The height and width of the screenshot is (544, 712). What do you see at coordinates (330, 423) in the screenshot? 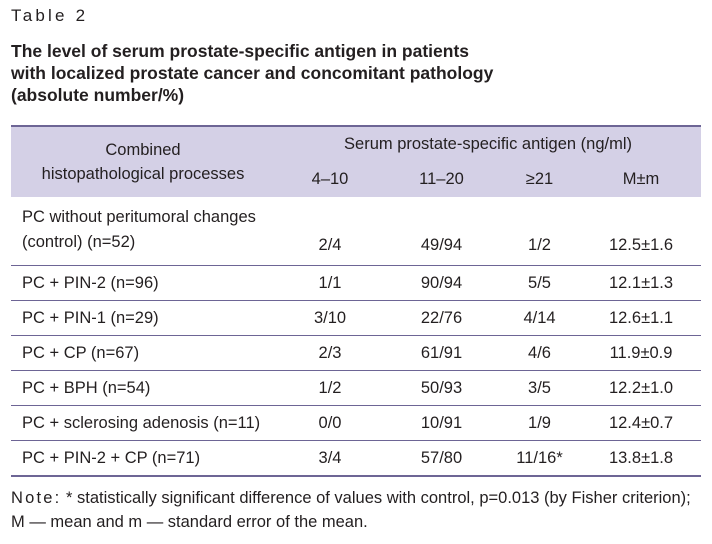
I see `cell-4-10: 0/0` at bounding box center [330, 423].